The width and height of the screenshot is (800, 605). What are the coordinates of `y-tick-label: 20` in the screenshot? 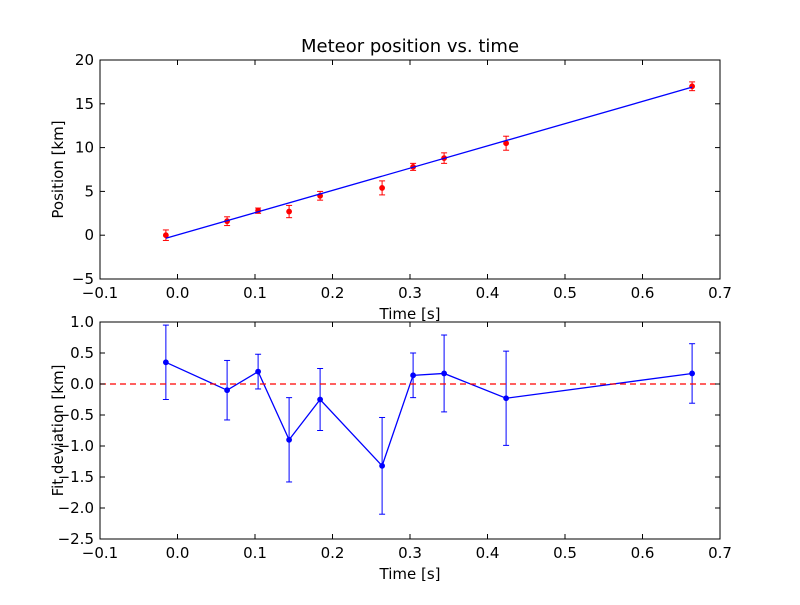 It's located at (84, 60).